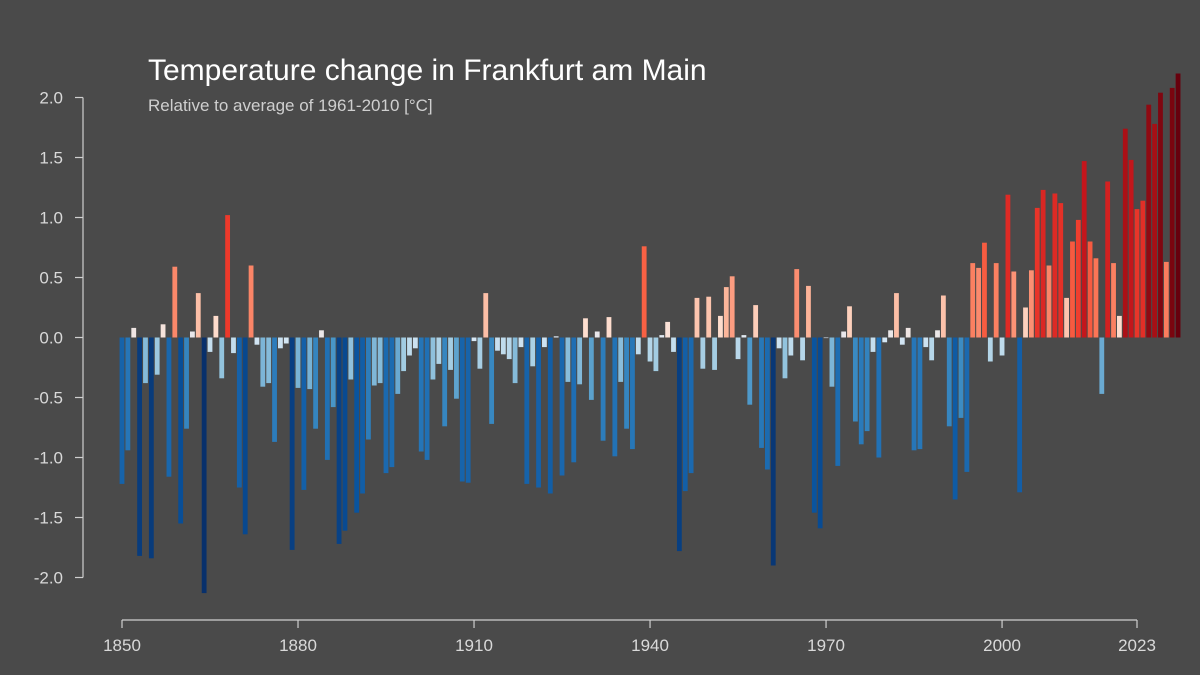 The image size is (1200, 675). What do you see at coordinates (626, 383) in the screenshot?
I see `bar-1936` at bounding box center [626, 383].